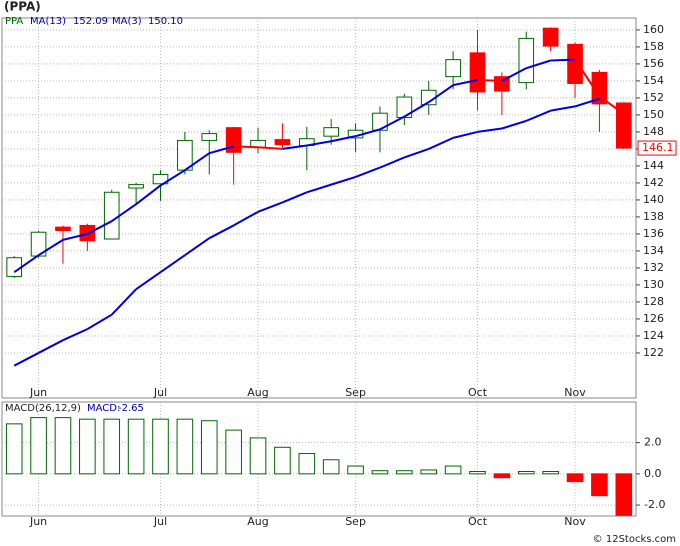 This screenshot has height=546, width=680. I want to click on x-tick-label: Aug, so click(257, 392).